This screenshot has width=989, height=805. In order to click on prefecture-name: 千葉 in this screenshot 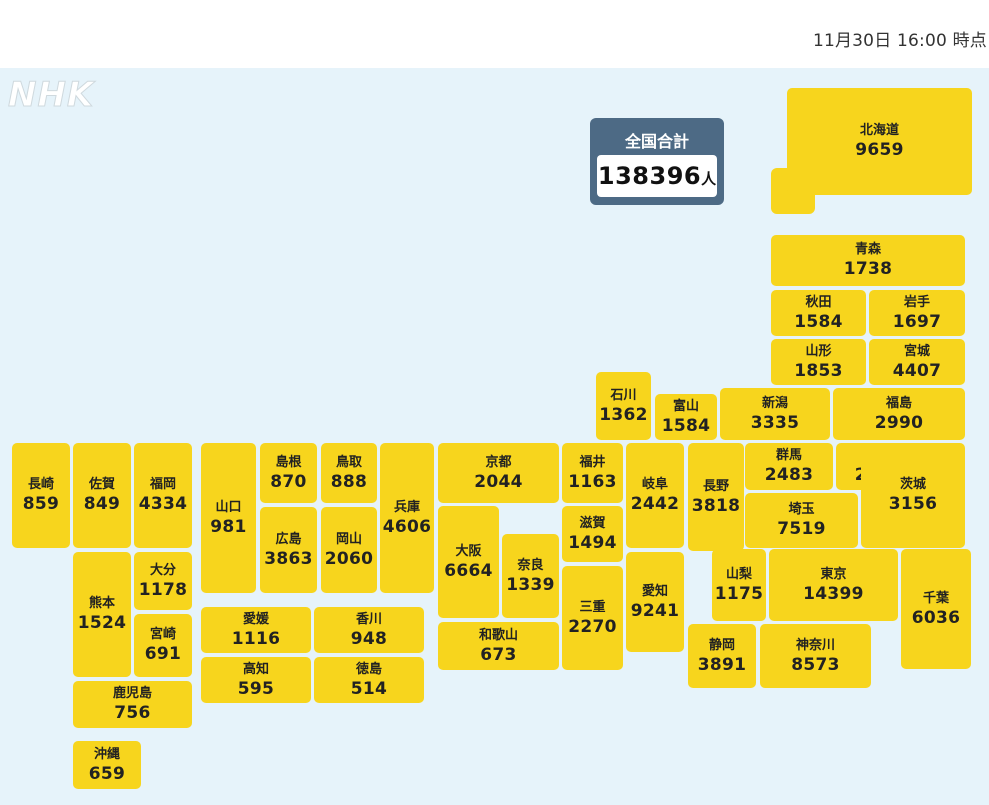, I will do `click(935, 598)`.